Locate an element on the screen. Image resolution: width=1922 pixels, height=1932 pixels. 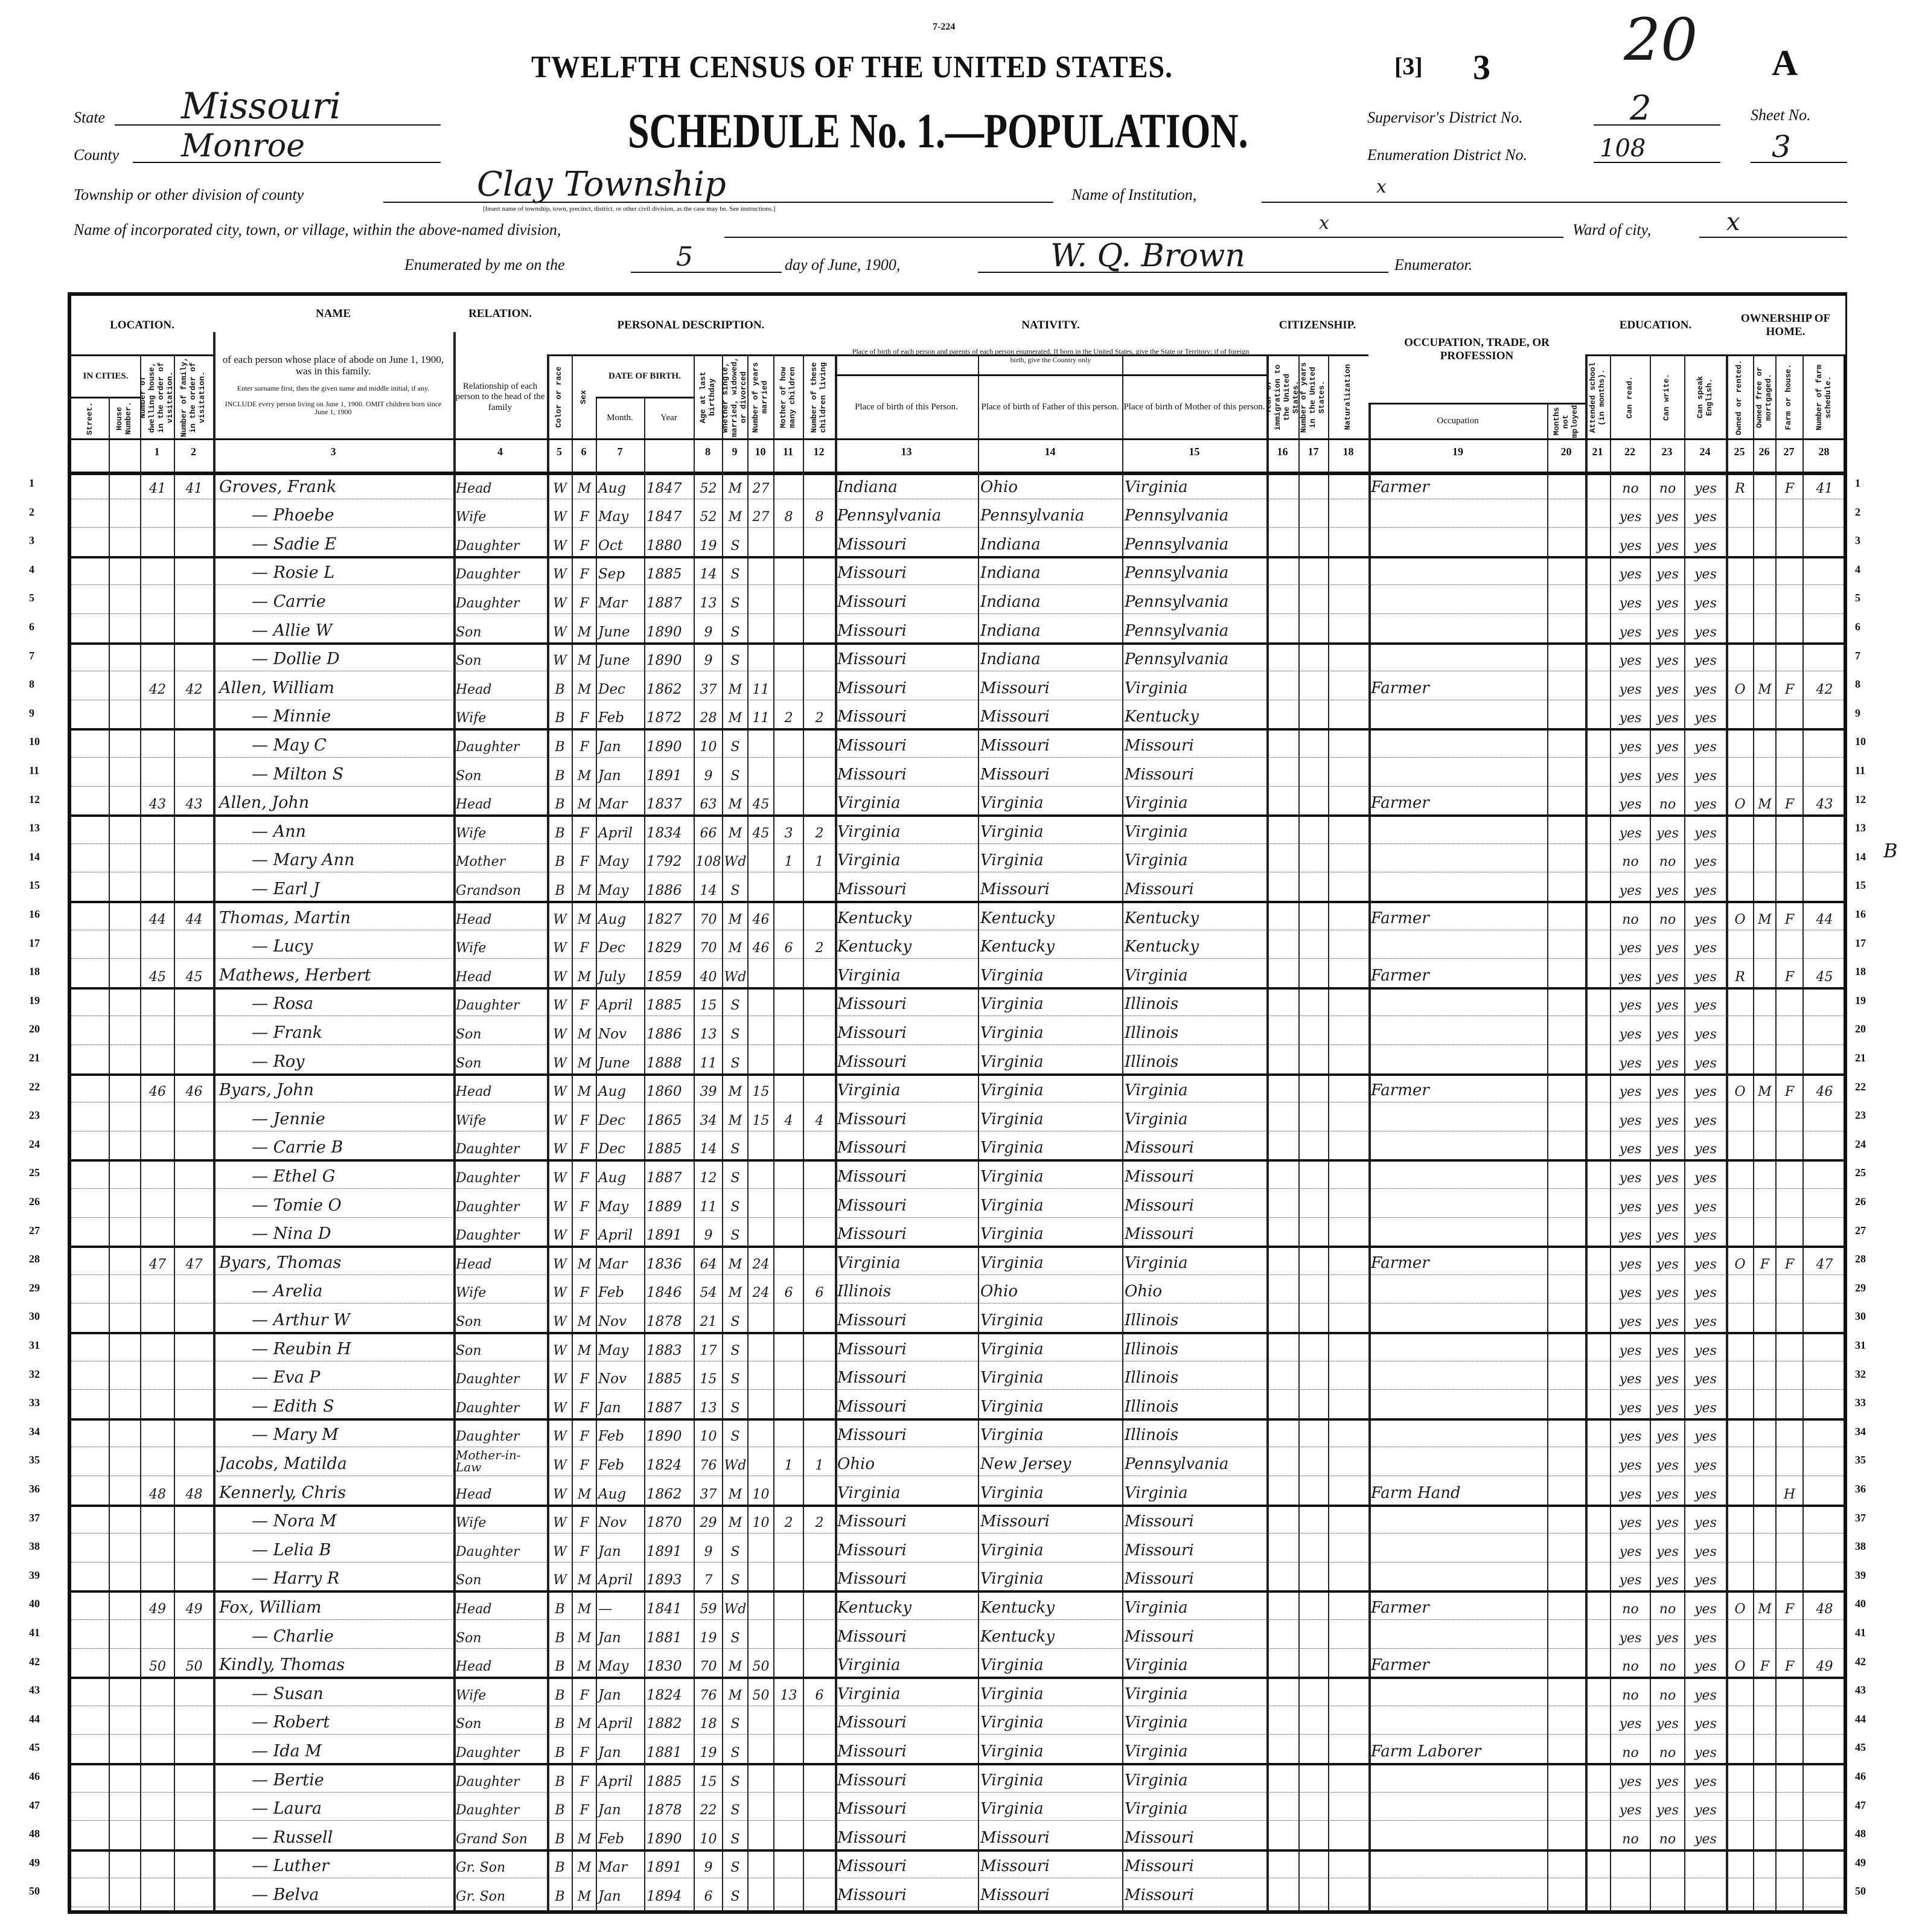
cell-relation: Son is located at coordinates (469, 1034).